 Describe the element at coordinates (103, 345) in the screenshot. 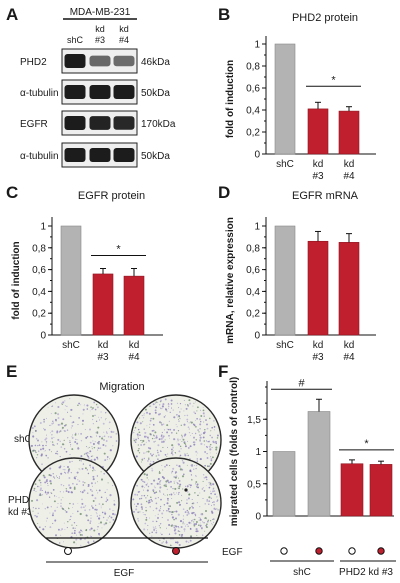

I see `category-label: kd` at that location.